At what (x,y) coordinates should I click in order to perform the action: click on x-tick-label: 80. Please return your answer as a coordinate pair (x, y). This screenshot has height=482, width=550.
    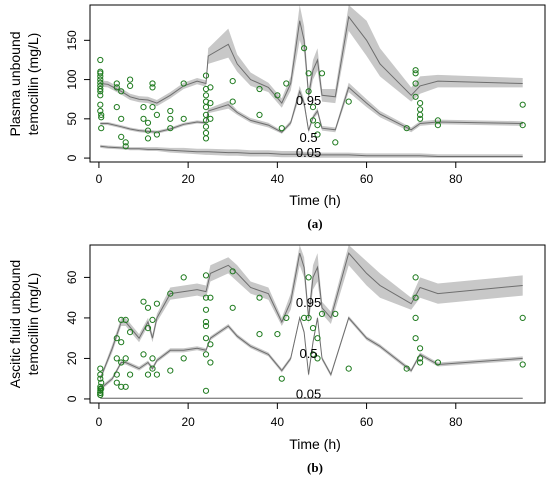
    Looking at the image, I should click on (456, 179).